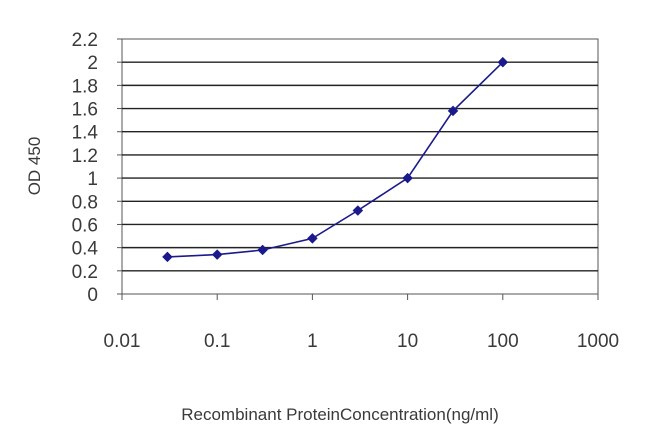 This screenshot has height=434, width=650. I want to click on x-tick-label: 0.1, so click(217, 341).